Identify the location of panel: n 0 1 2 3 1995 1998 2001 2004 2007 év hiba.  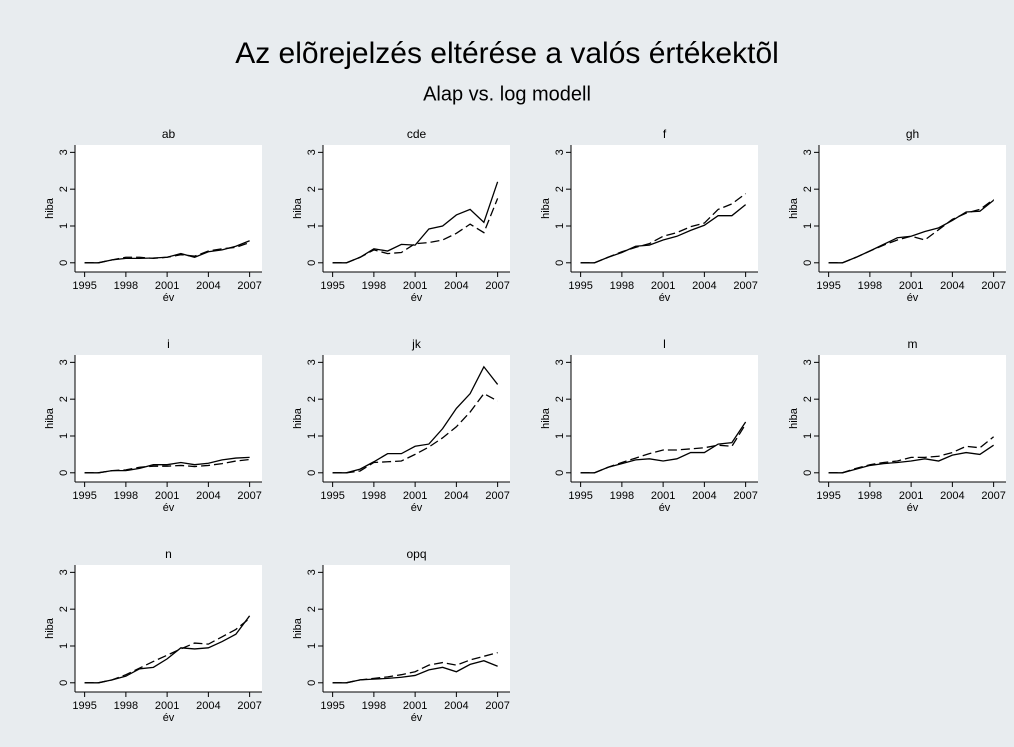
(153, 635).